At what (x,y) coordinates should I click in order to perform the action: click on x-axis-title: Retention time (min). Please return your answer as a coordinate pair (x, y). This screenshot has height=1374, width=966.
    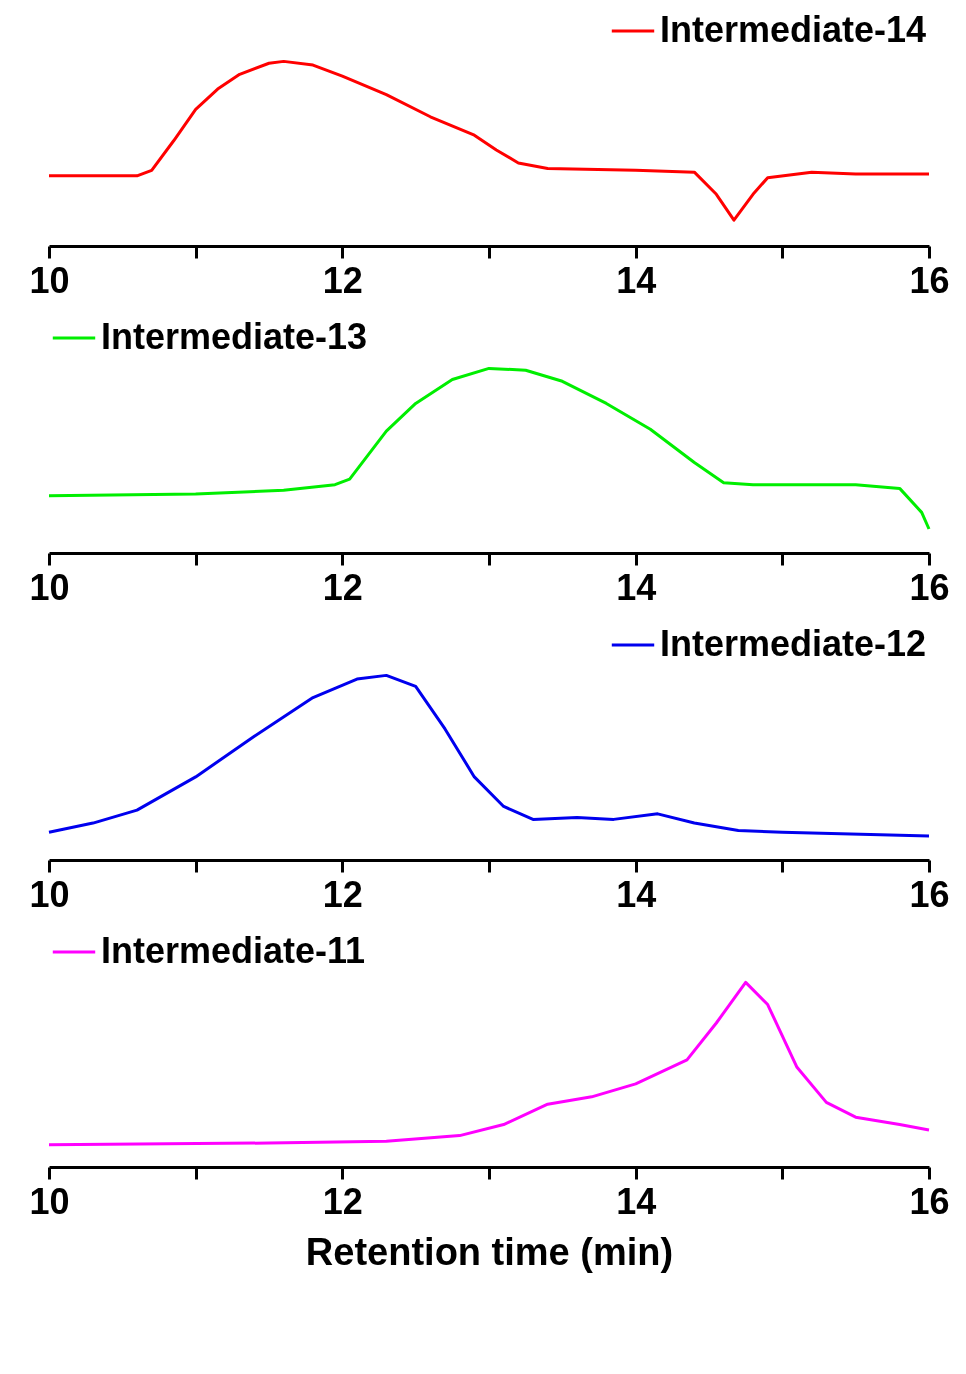
    Looking at the image, I should click on (489, 1251).